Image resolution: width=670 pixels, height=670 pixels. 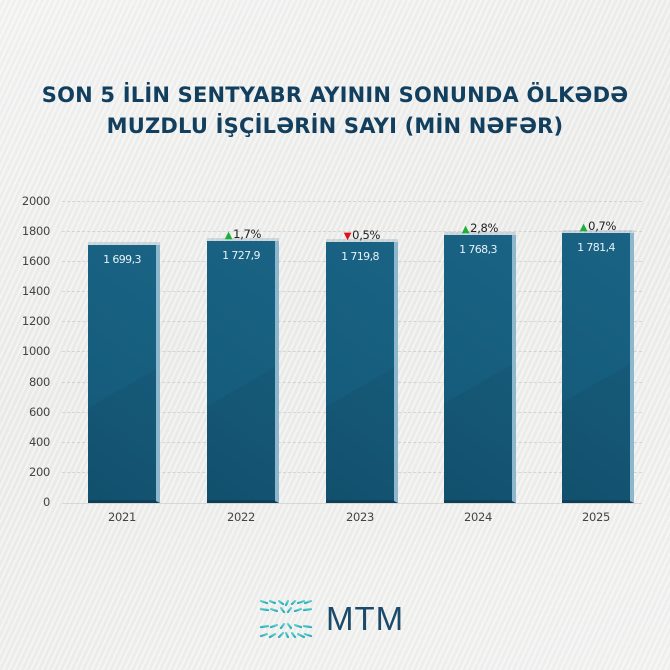 What do you see at coordinates (35, 261) in the screenshot?
I see `y-tick: 1600` at bounding box center [35, 261].